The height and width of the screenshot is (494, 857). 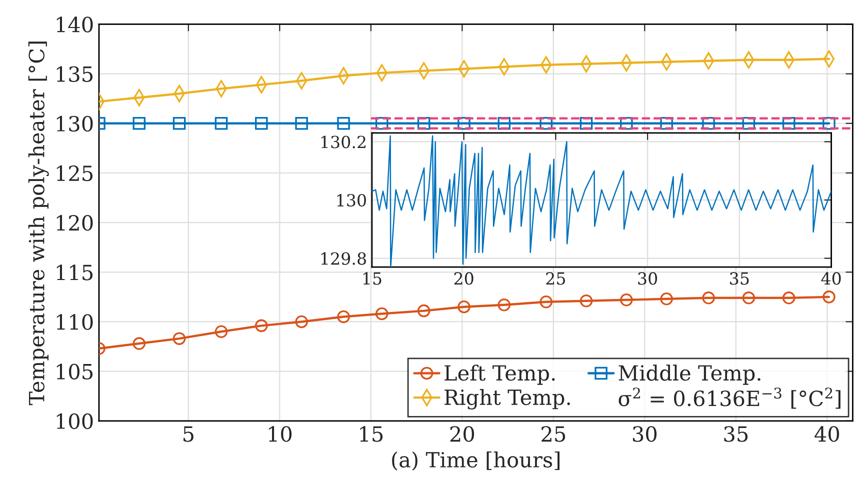 What do you see at coordinates (74, 223) in the screenshot?
I see `y-tick-label: 120` at bounding box center [74, 223].